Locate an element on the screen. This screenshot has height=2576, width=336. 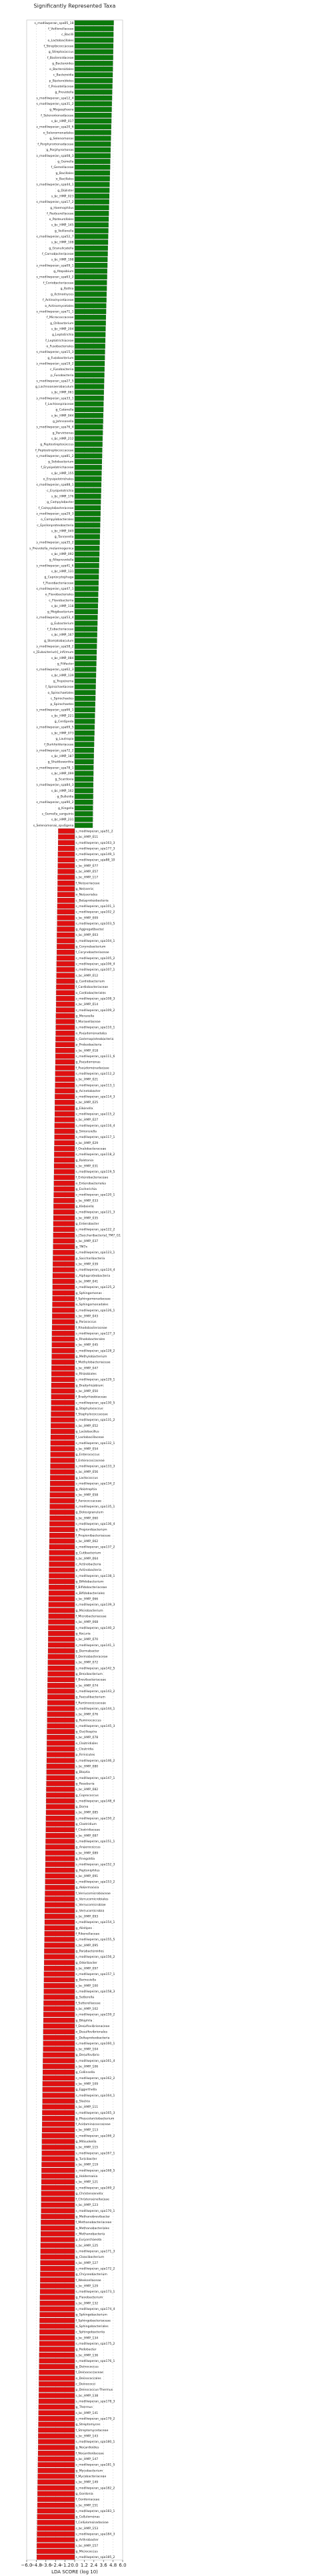
bar-label: s_bc_HMP_155 is located at coordinates (62, 474).